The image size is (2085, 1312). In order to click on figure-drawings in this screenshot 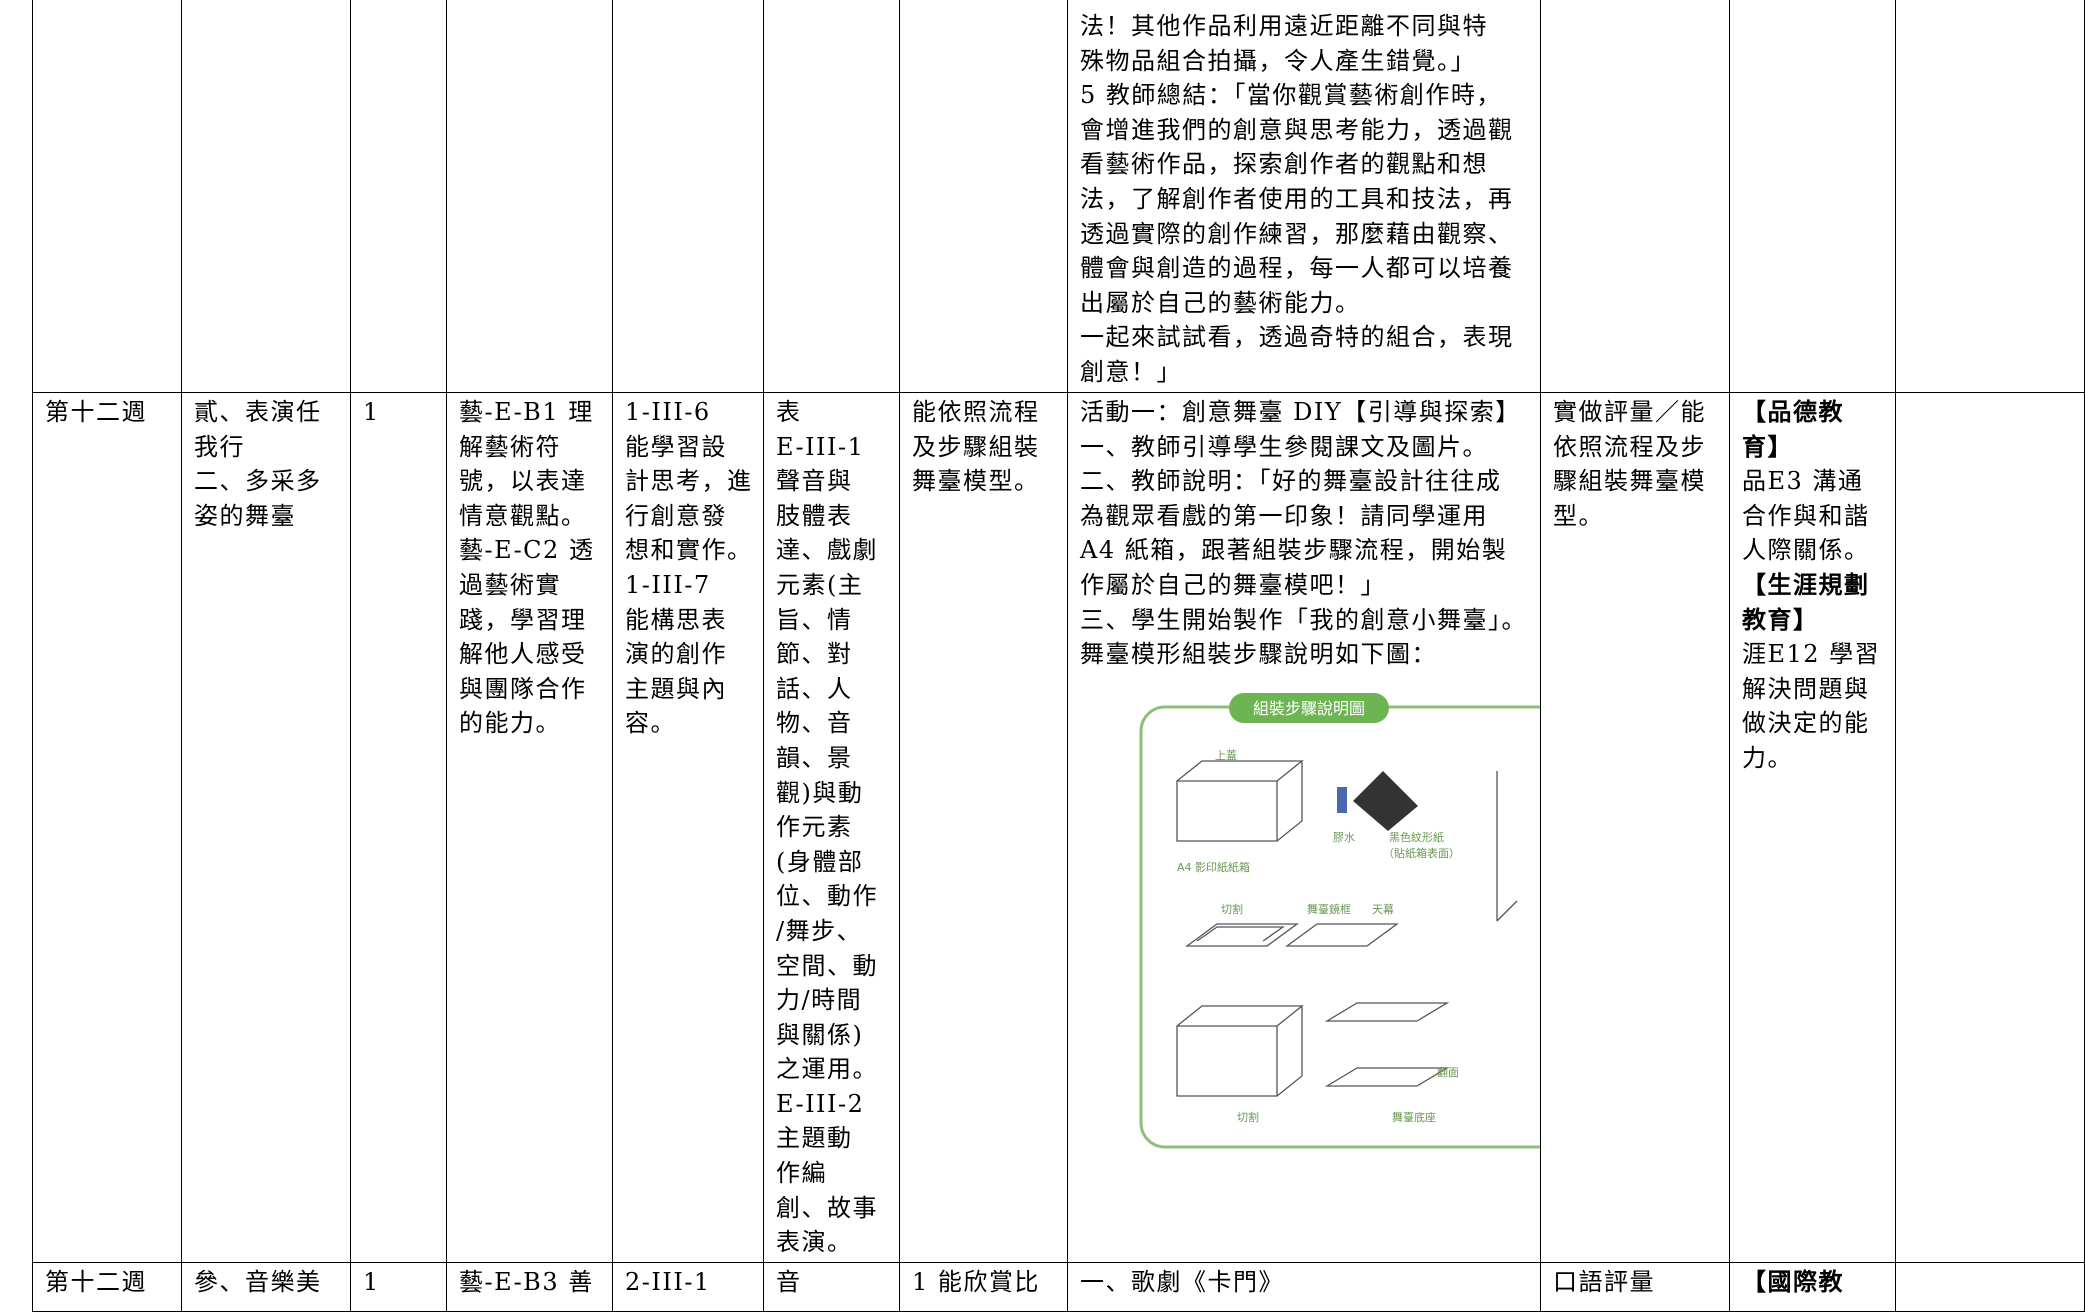, I will do `click(1347, 928)`.